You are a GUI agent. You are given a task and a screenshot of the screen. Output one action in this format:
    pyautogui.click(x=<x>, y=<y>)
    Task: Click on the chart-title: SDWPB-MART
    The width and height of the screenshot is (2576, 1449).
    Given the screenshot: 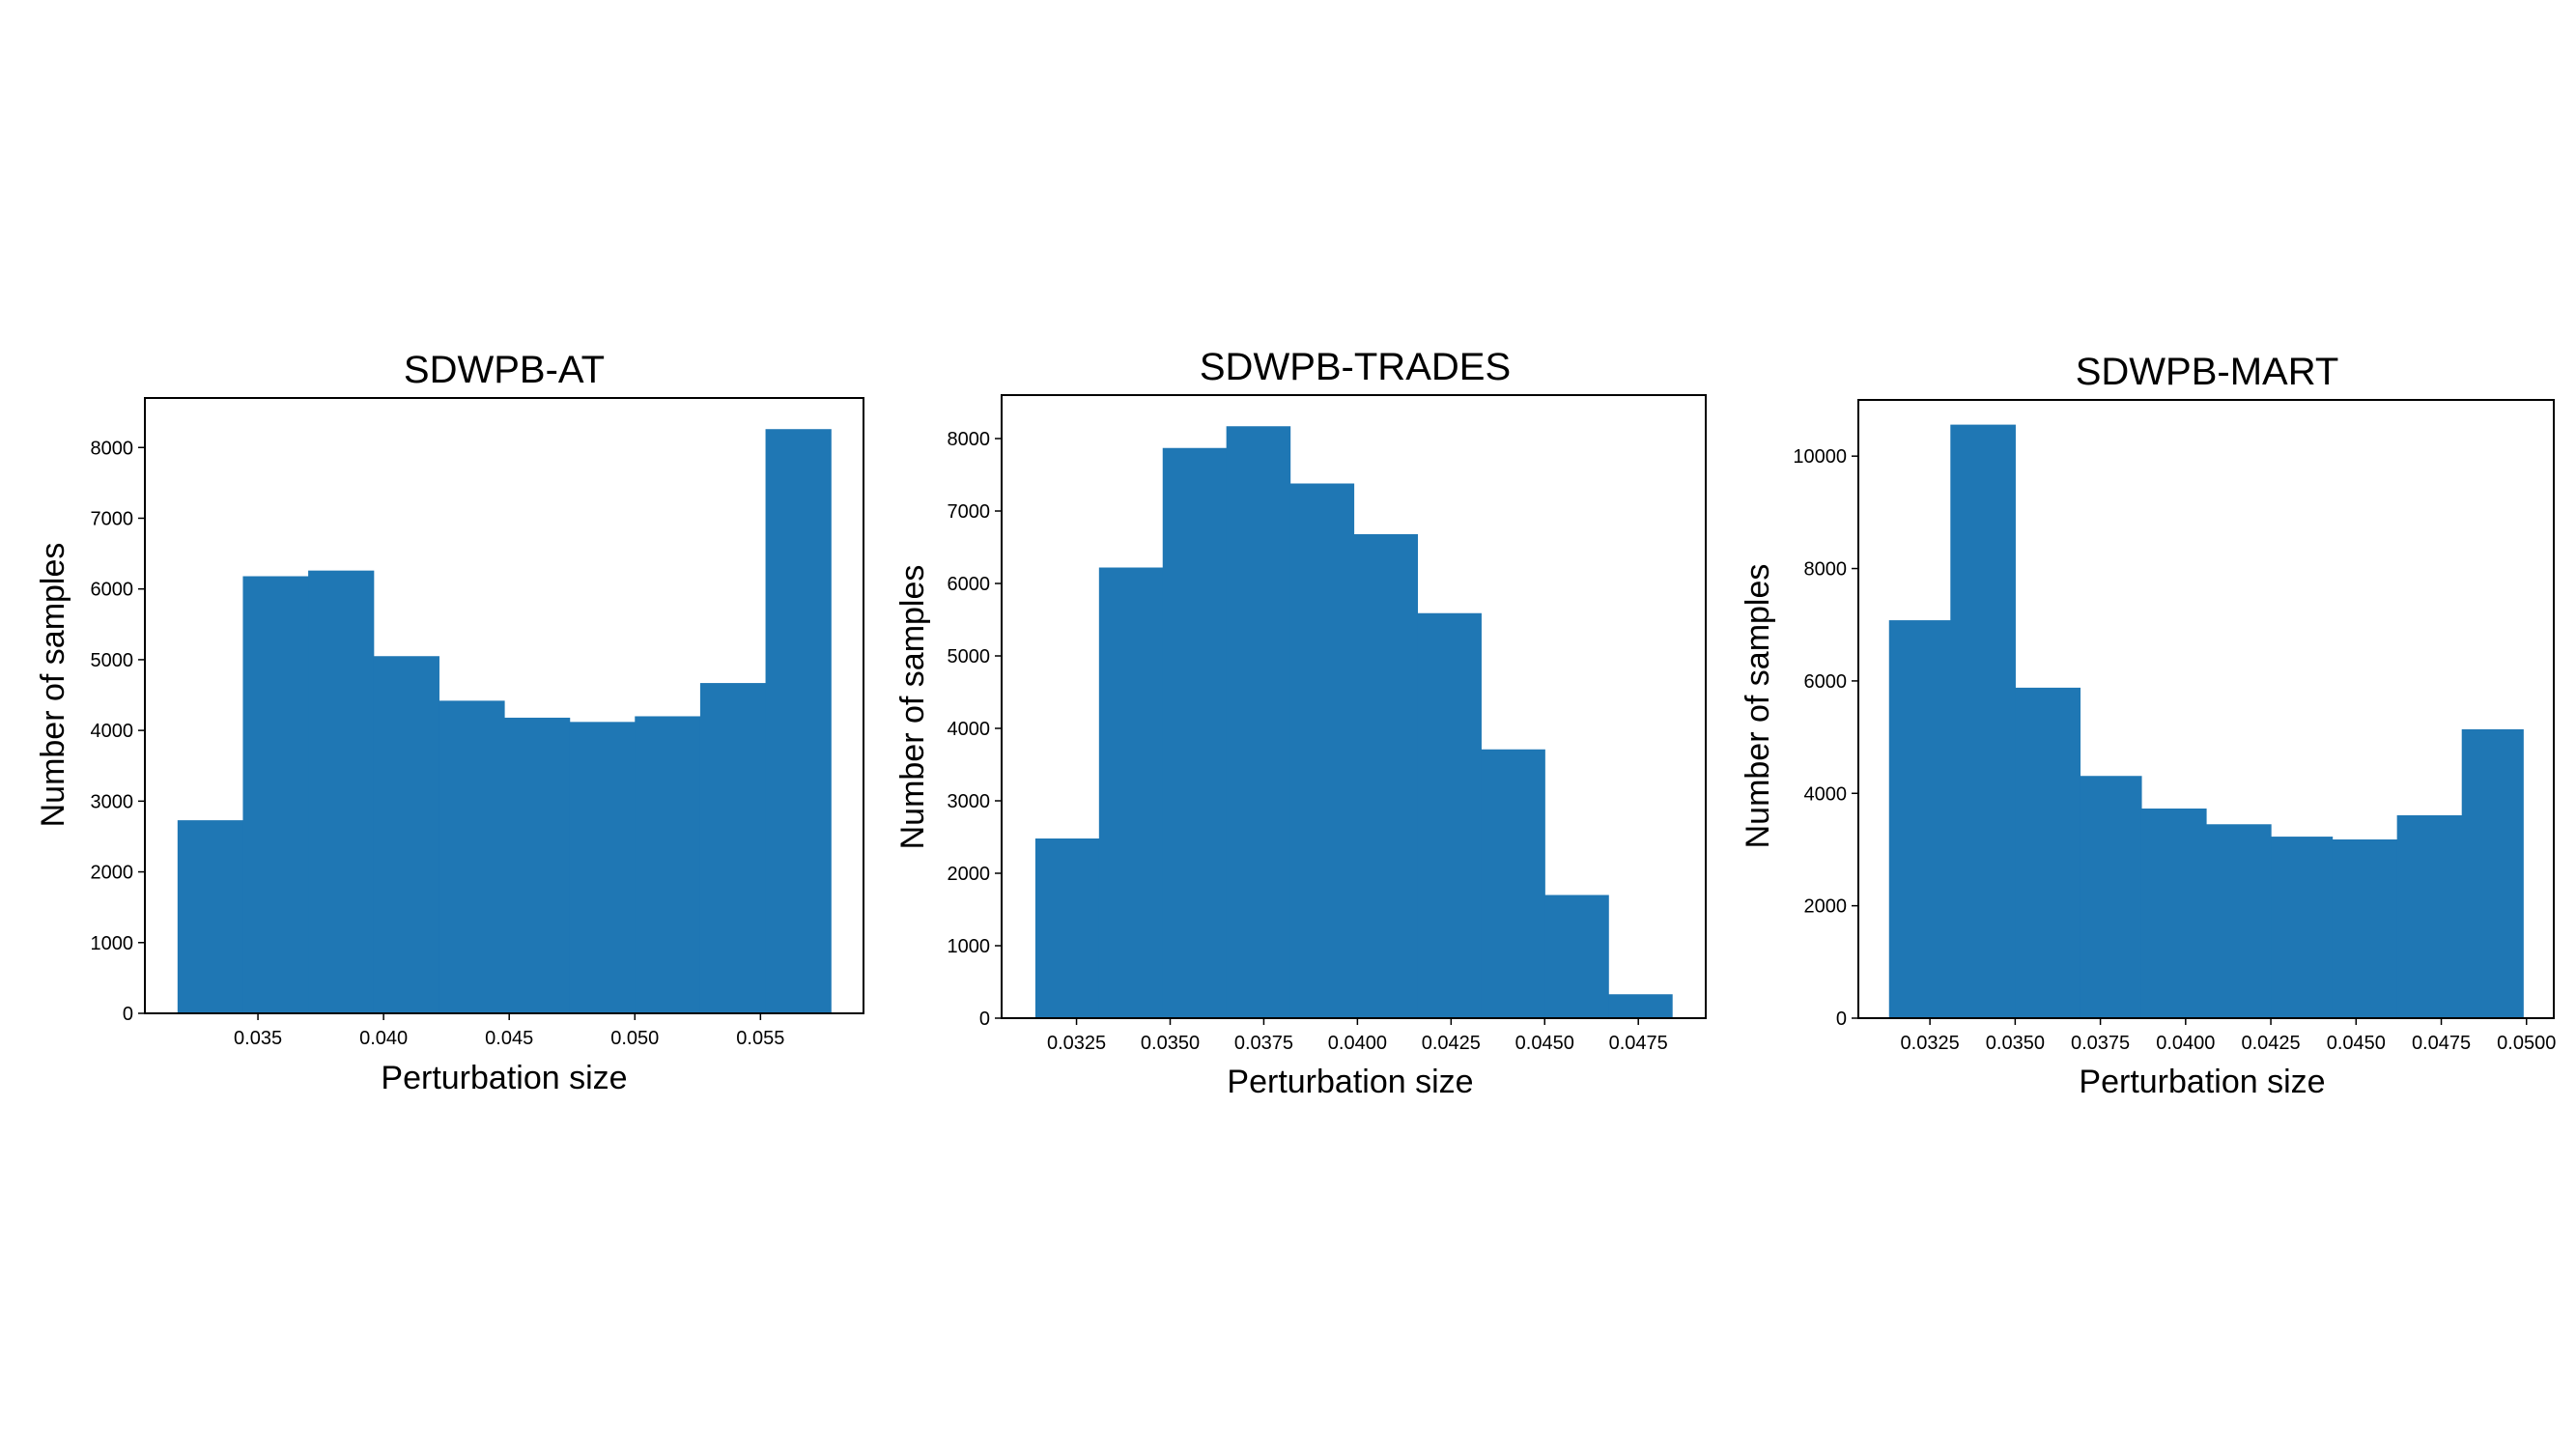 What is the action you would take?
    pyautogui.click(x=2207, y=372)
    